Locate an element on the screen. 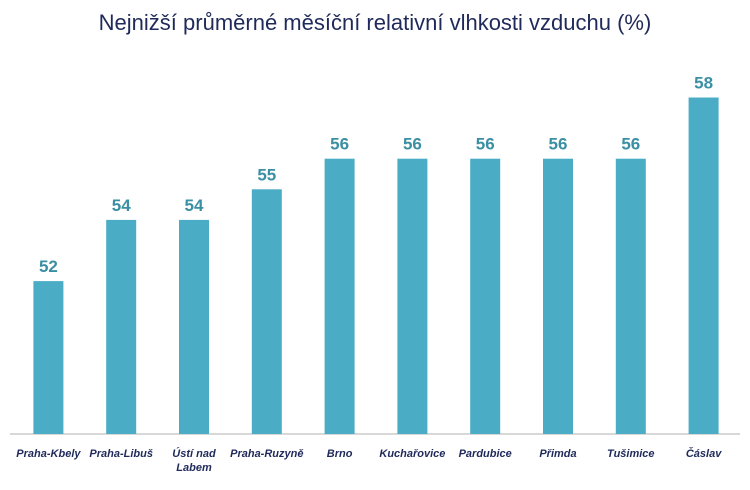 This screenshot has height=490, width=750. category-label-6: Pardubice is located at coordinates (485, 454).